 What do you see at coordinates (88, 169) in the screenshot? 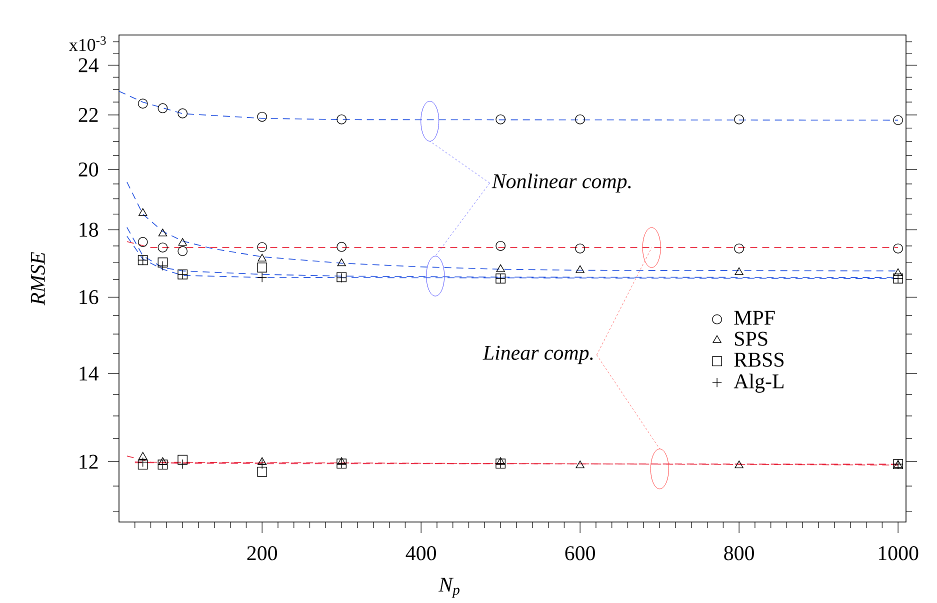
I see `y-tick-label: 20` at bounding box center [88, 169].